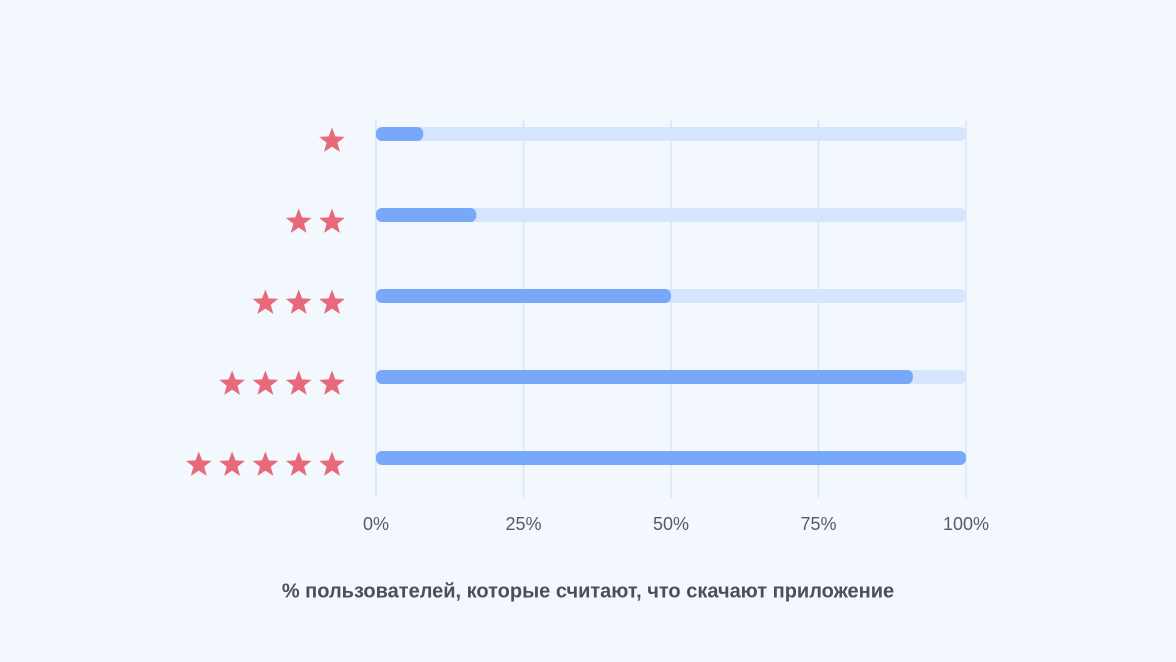  What do you see at coordinates (671, 524) in the screenshot?
I see `x-tick-label: 50%` at bounding box center [671, 524].